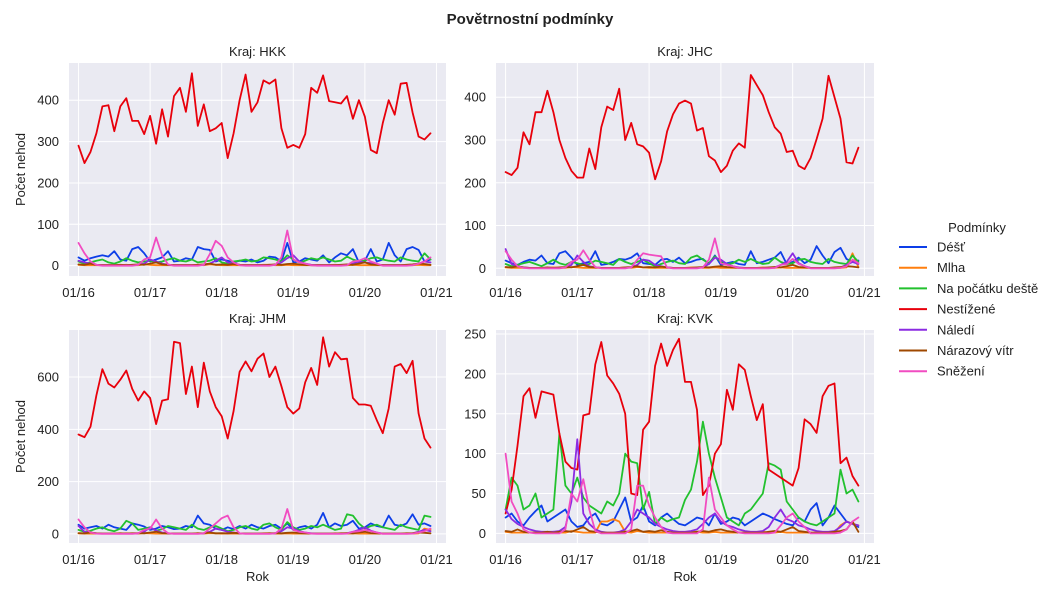 This screenshot has width=1058, height=600. Describe the element at coordinates (951, 267) in the screenshot. I see `legend-label: Mlha` at that location.